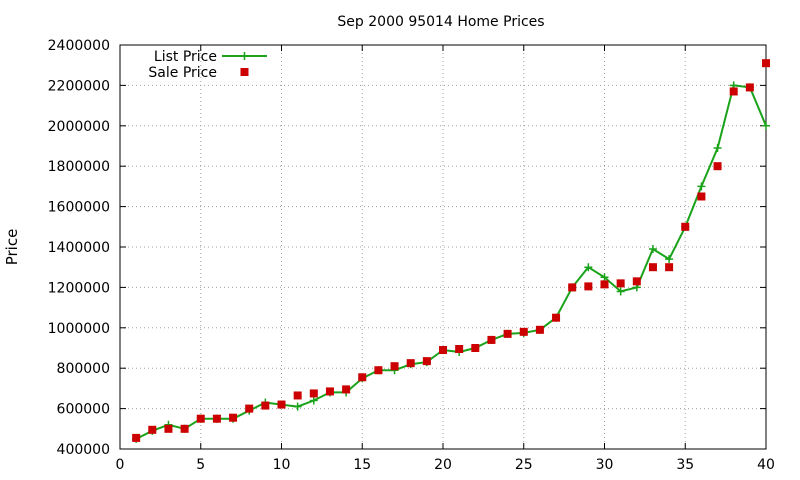 The image size is (800, 480). Describe the element at coordinates (79, 86) in the screenshot. I see `y-tick-label: 2200000` at that location.